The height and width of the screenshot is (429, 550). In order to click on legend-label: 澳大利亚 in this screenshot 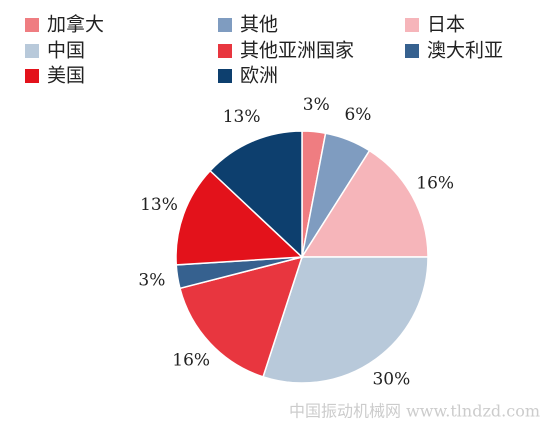, I will do `click(465, 51)`.